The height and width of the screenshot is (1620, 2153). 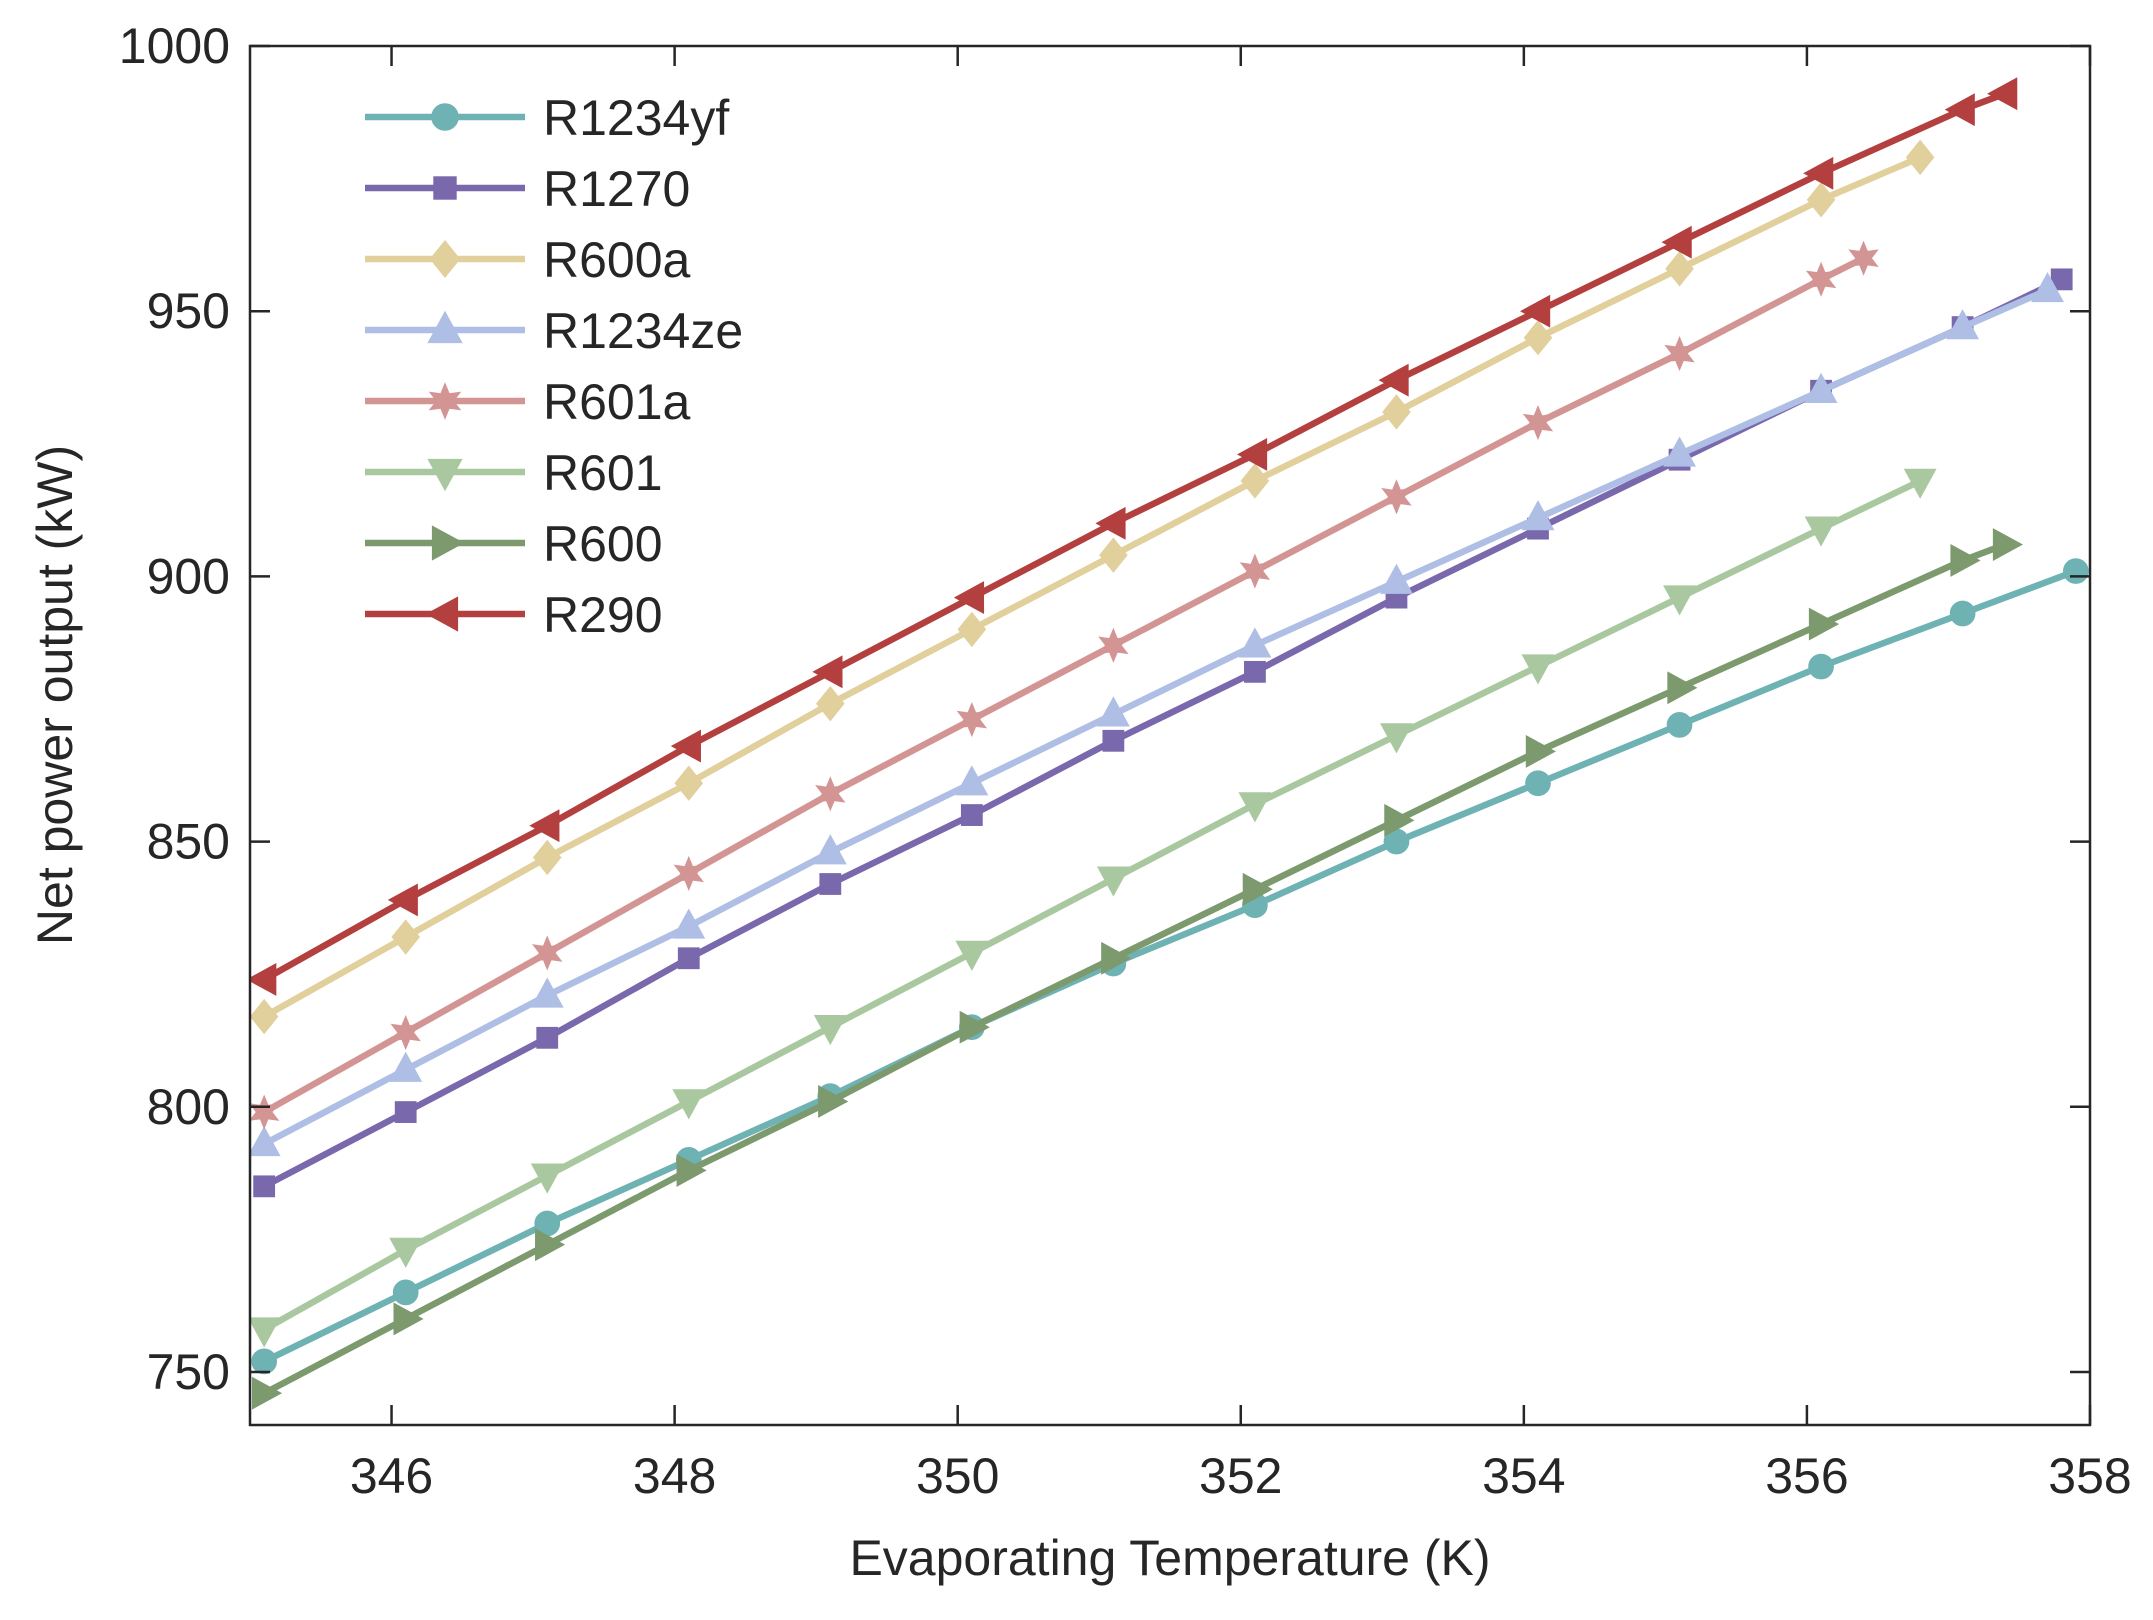 What do you see at coordinates (1523, 1476) in the screenshot?
I see `x-tick-label: 354` at bounding box center [1523, 1476].